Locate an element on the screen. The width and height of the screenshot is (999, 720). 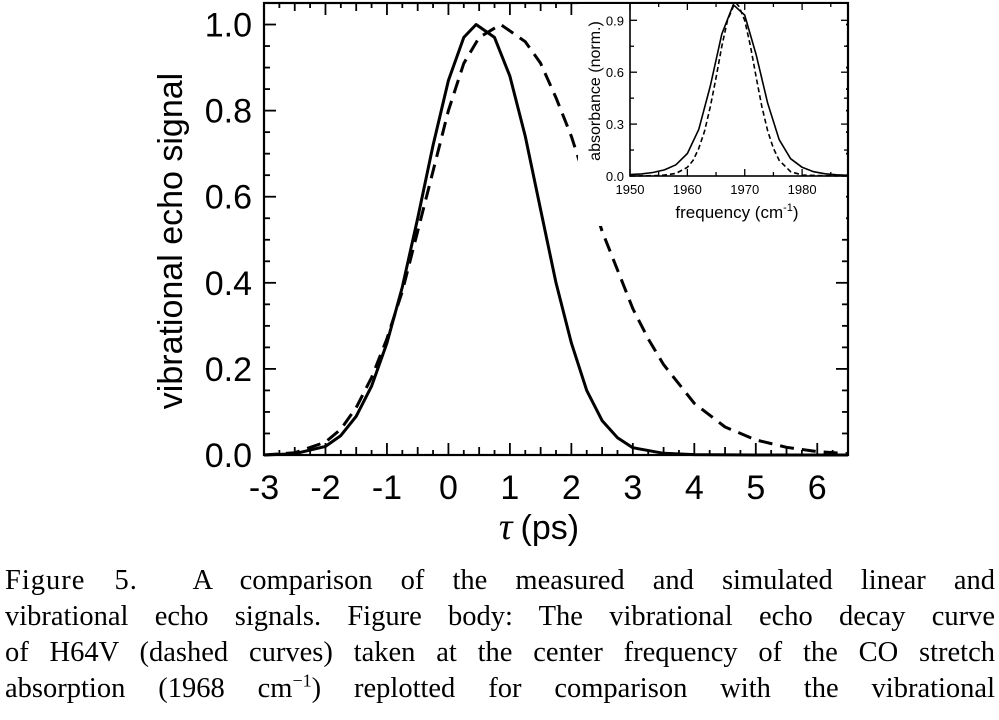
inset-series-solid is located at coordinates (739, 90).